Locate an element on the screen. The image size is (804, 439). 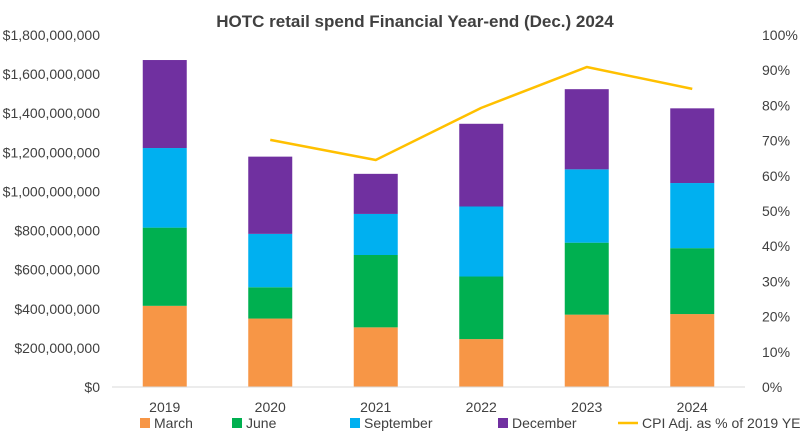
y-right-tick-label: 60% is located at coordinates (776, 176).